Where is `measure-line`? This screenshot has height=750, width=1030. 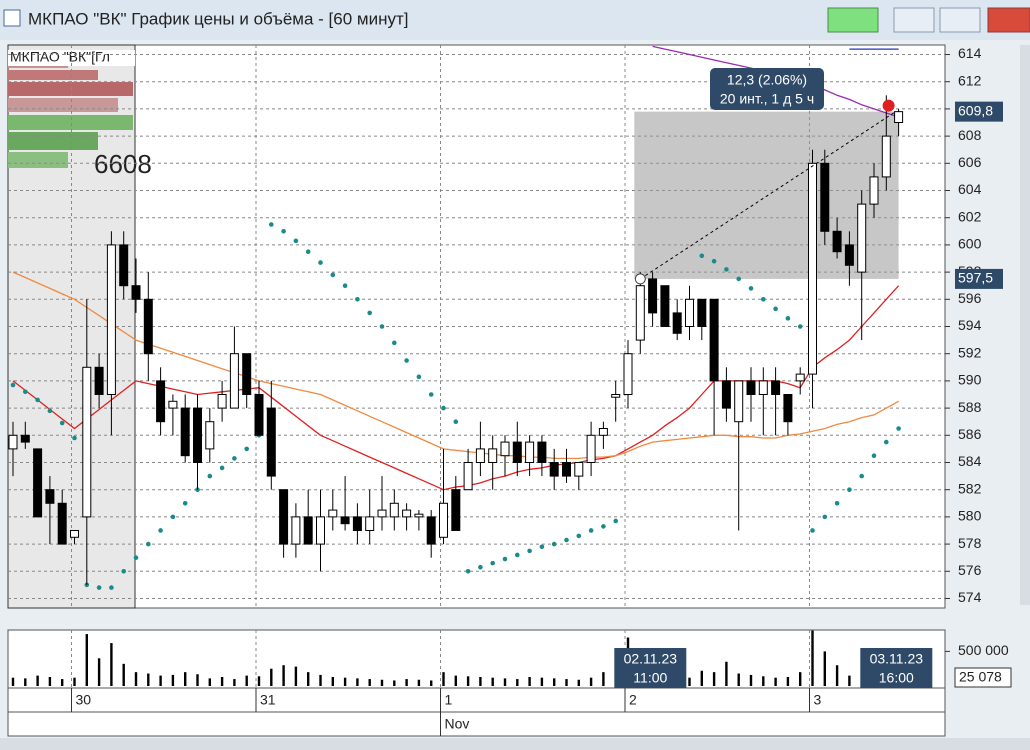 measure-line is located at coordinates (768, 195).